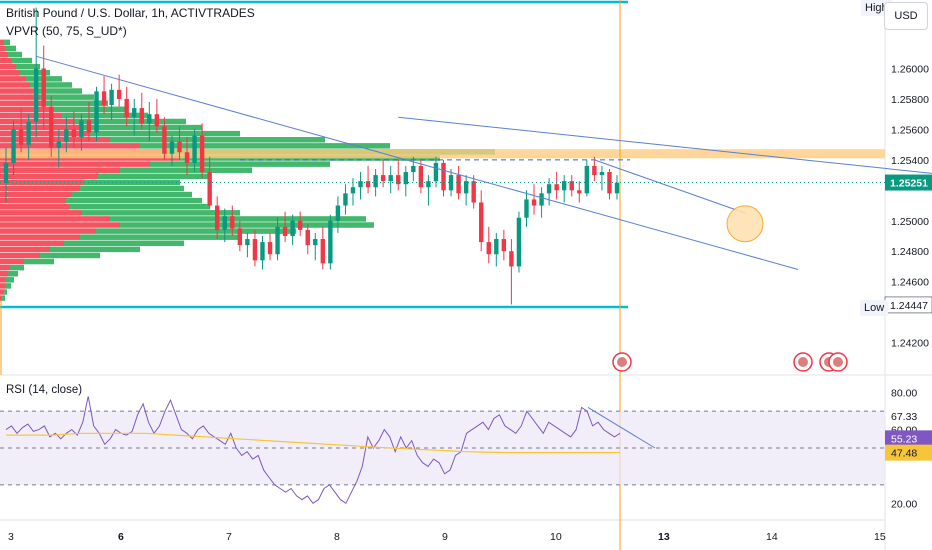 Image resolution: width=932 pixels, height=550 pixels. What do you see at coordinates (838, 362) in the screenshot?
I see `event-flag-inner-icon` at bounding box center [838, 362].